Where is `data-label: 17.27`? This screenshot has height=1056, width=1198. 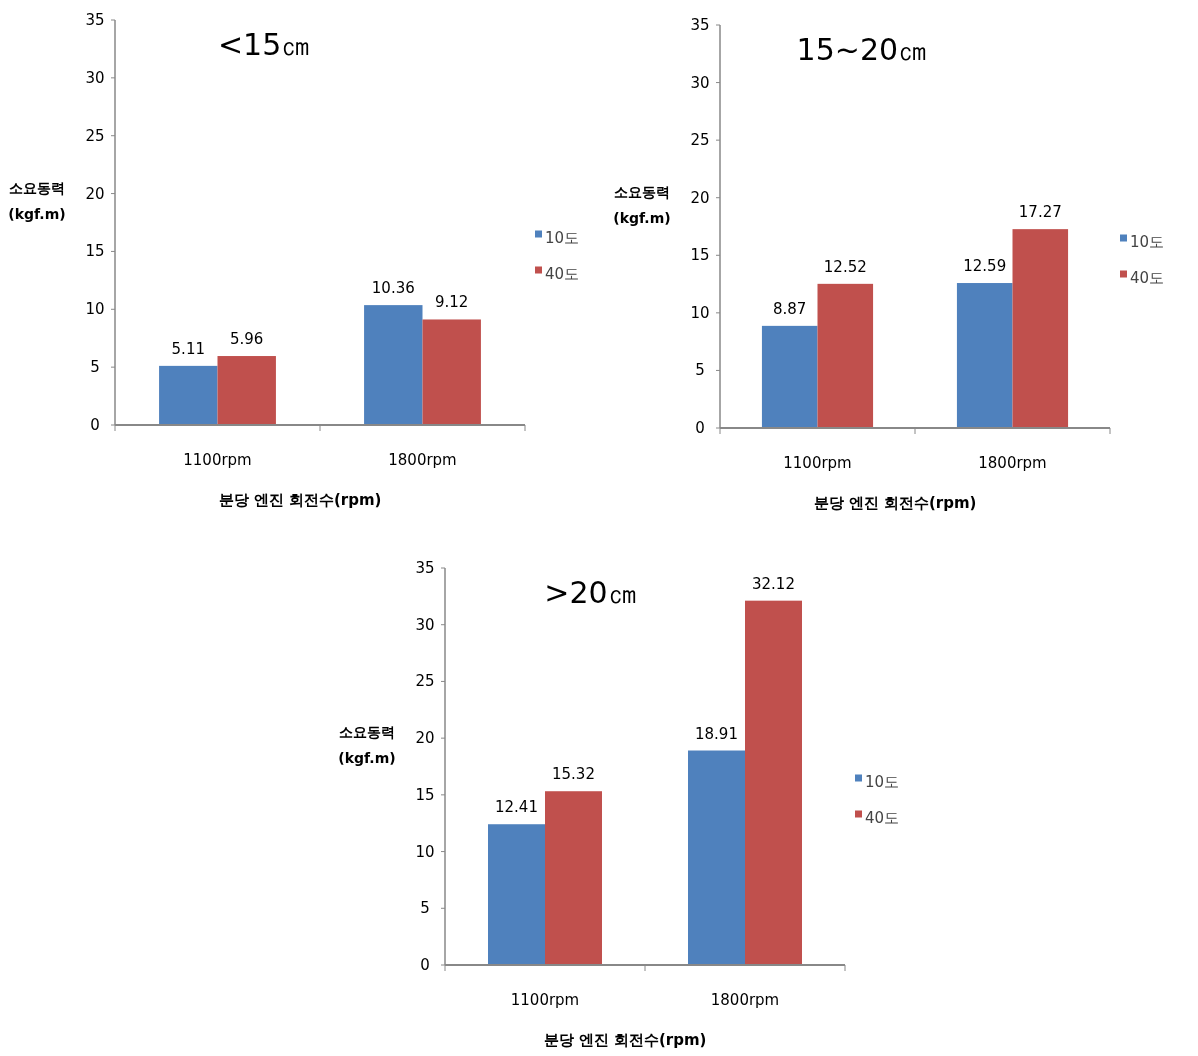
data-label: 17.27 is located at coordinates (1040, 212).